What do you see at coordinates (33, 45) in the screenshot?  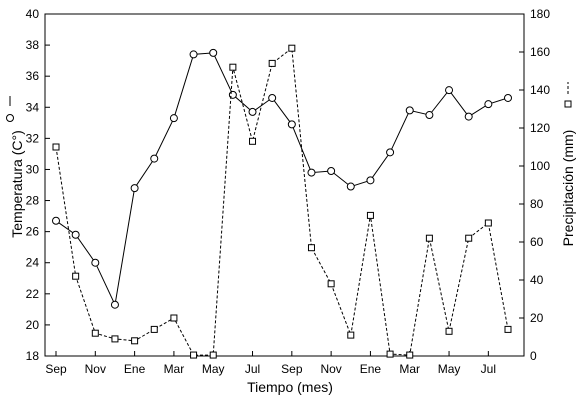 I see `y-left-tick-label: 38` at bounding box center [33, 45].